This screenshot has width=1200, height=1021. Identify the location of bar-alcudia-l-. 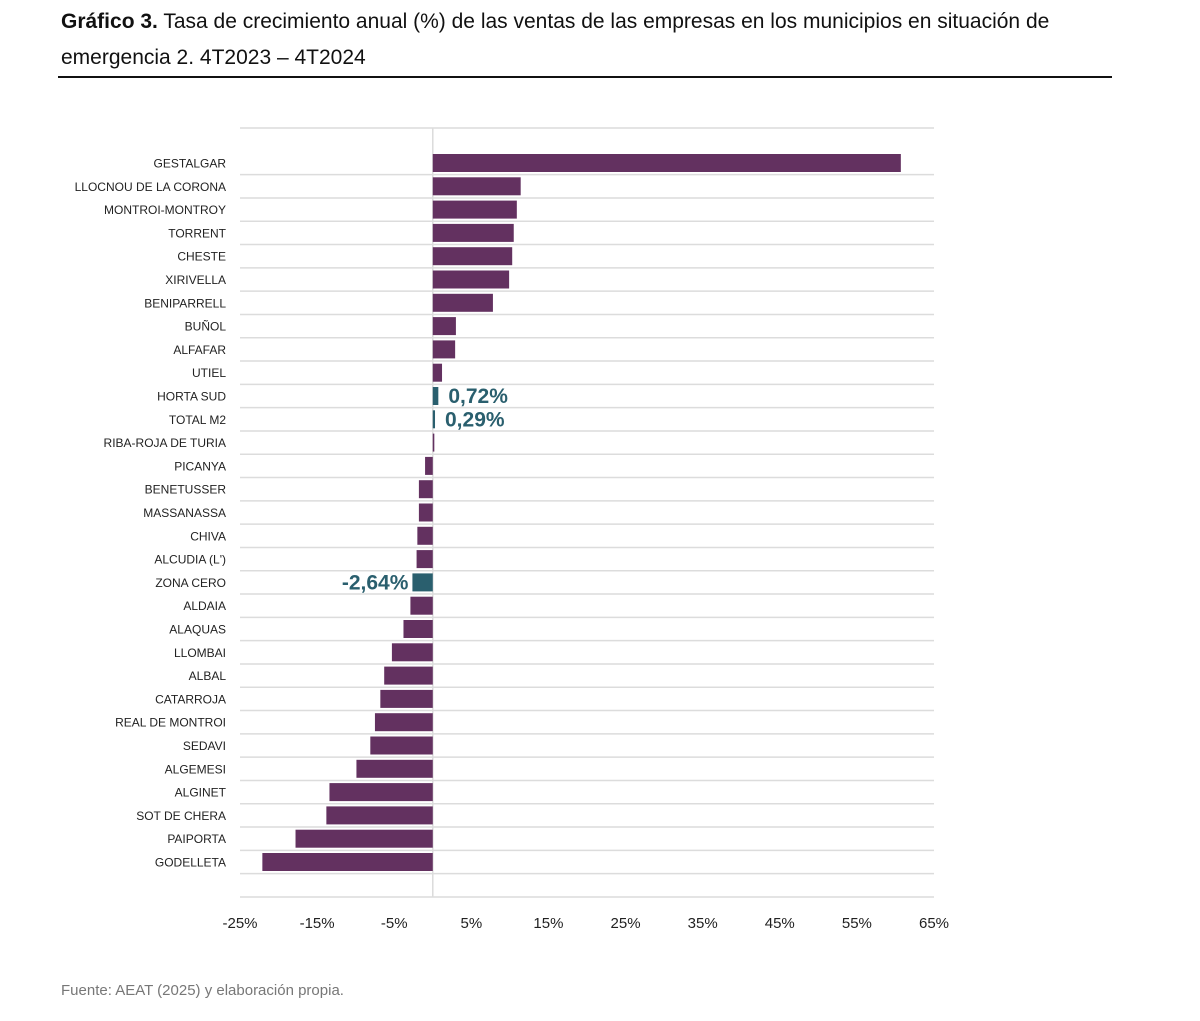
(424, 559).